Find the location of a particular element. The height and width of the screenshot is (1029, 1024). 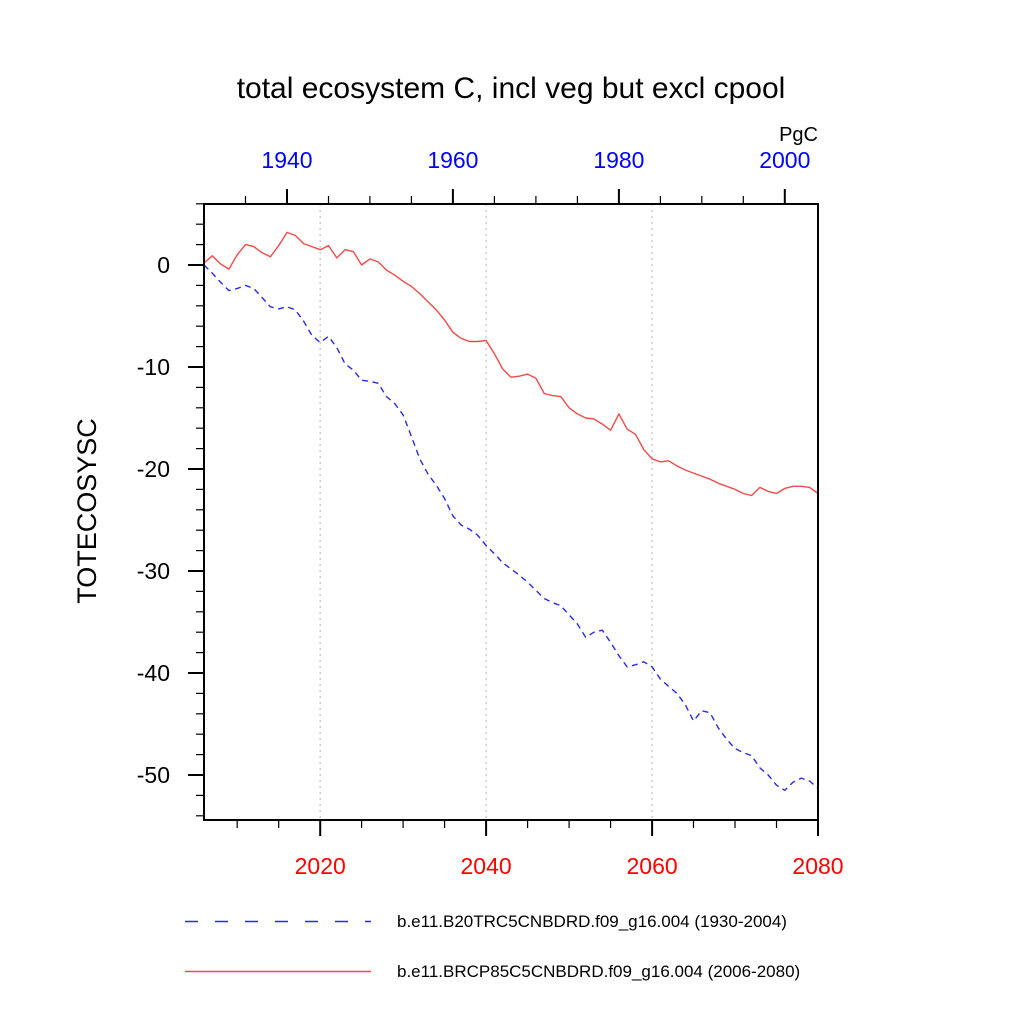

y-axis-tick-label: -20 is located at coordinates (153, 469).